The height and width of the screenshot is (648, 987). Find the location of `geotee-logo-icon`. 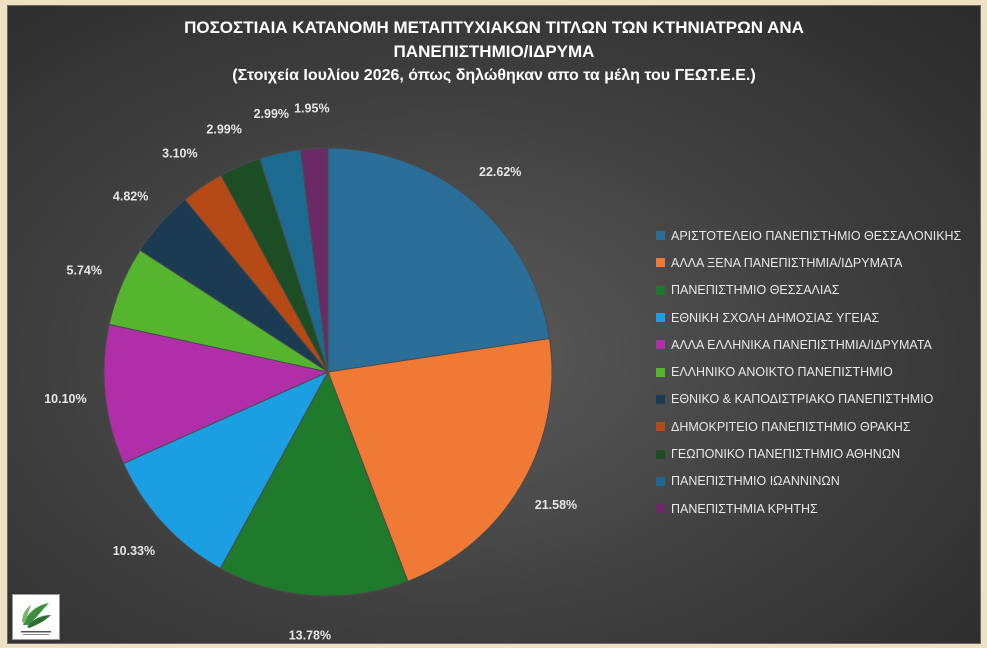

geotee-logo-icon is located at coordinates (36, 617).